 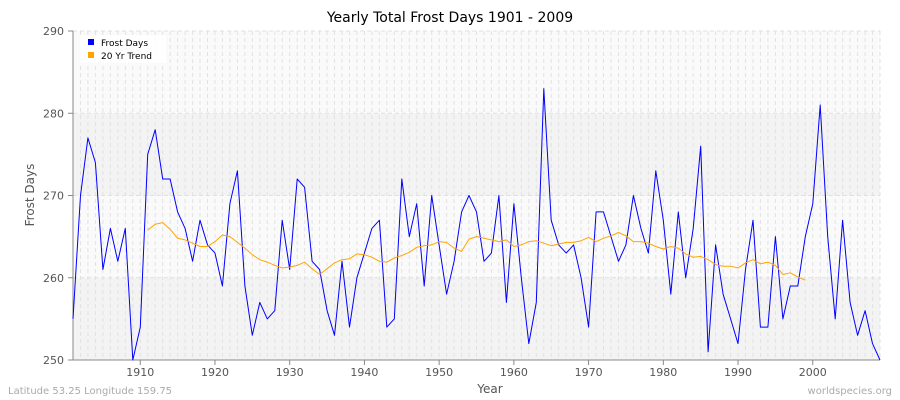 I want to click on legend-swatch-trend, so click(x=91, y=55).